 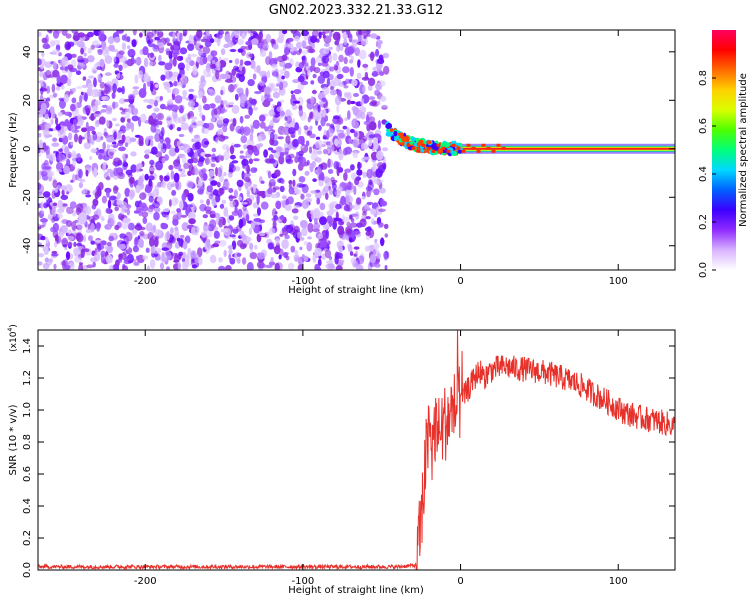 What do you see at coordinates (13, 338) in the screenshot?
I see `snr-y-scale: (x104)` at bounding box center [13, 338].